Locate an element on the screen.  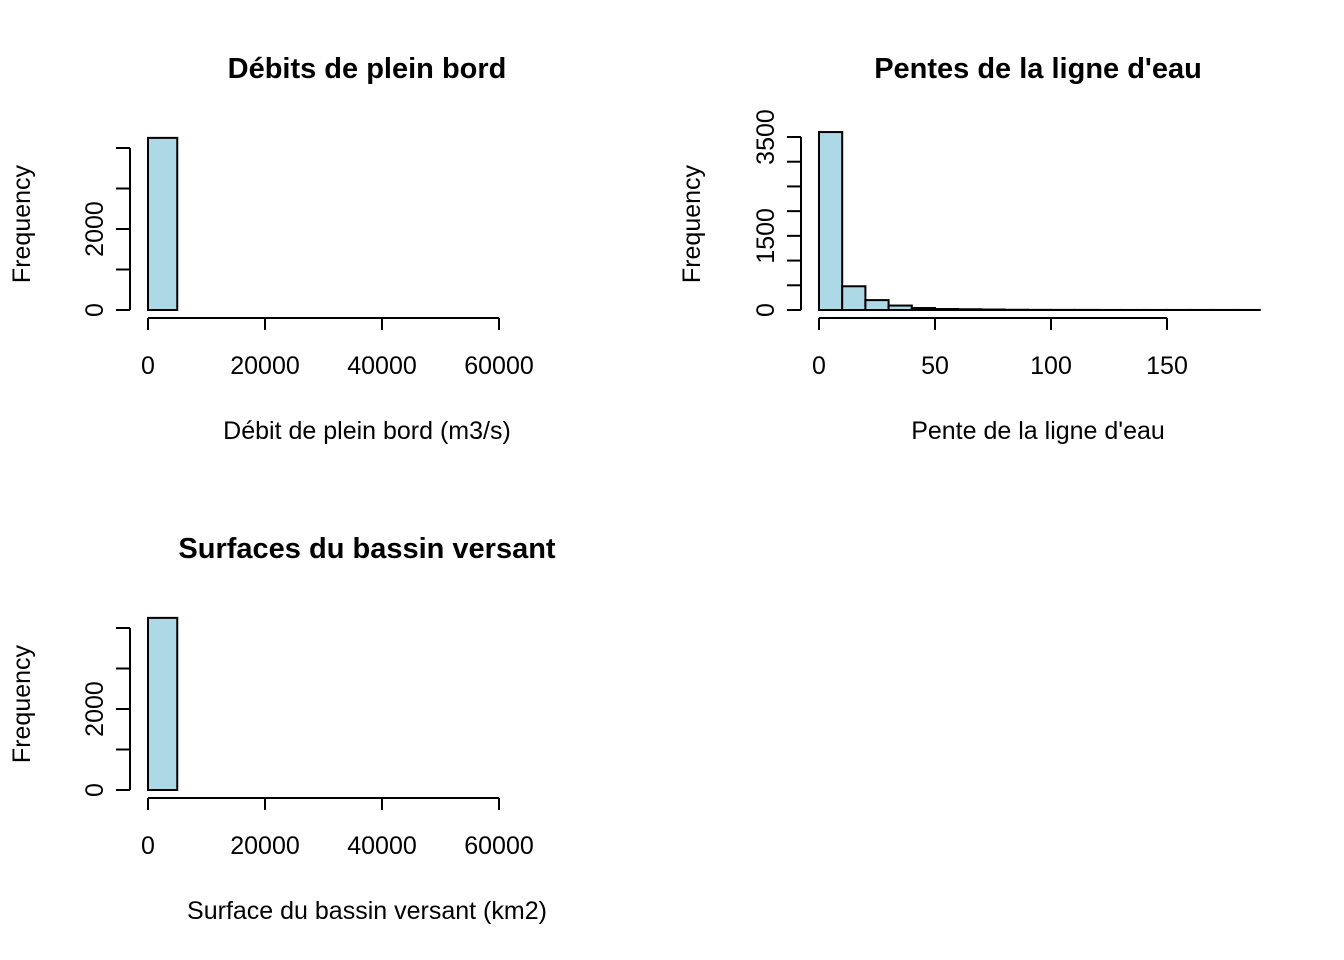
x-axis-label: Surface du bassin versant (km2) is located at coordinates (367, 911).